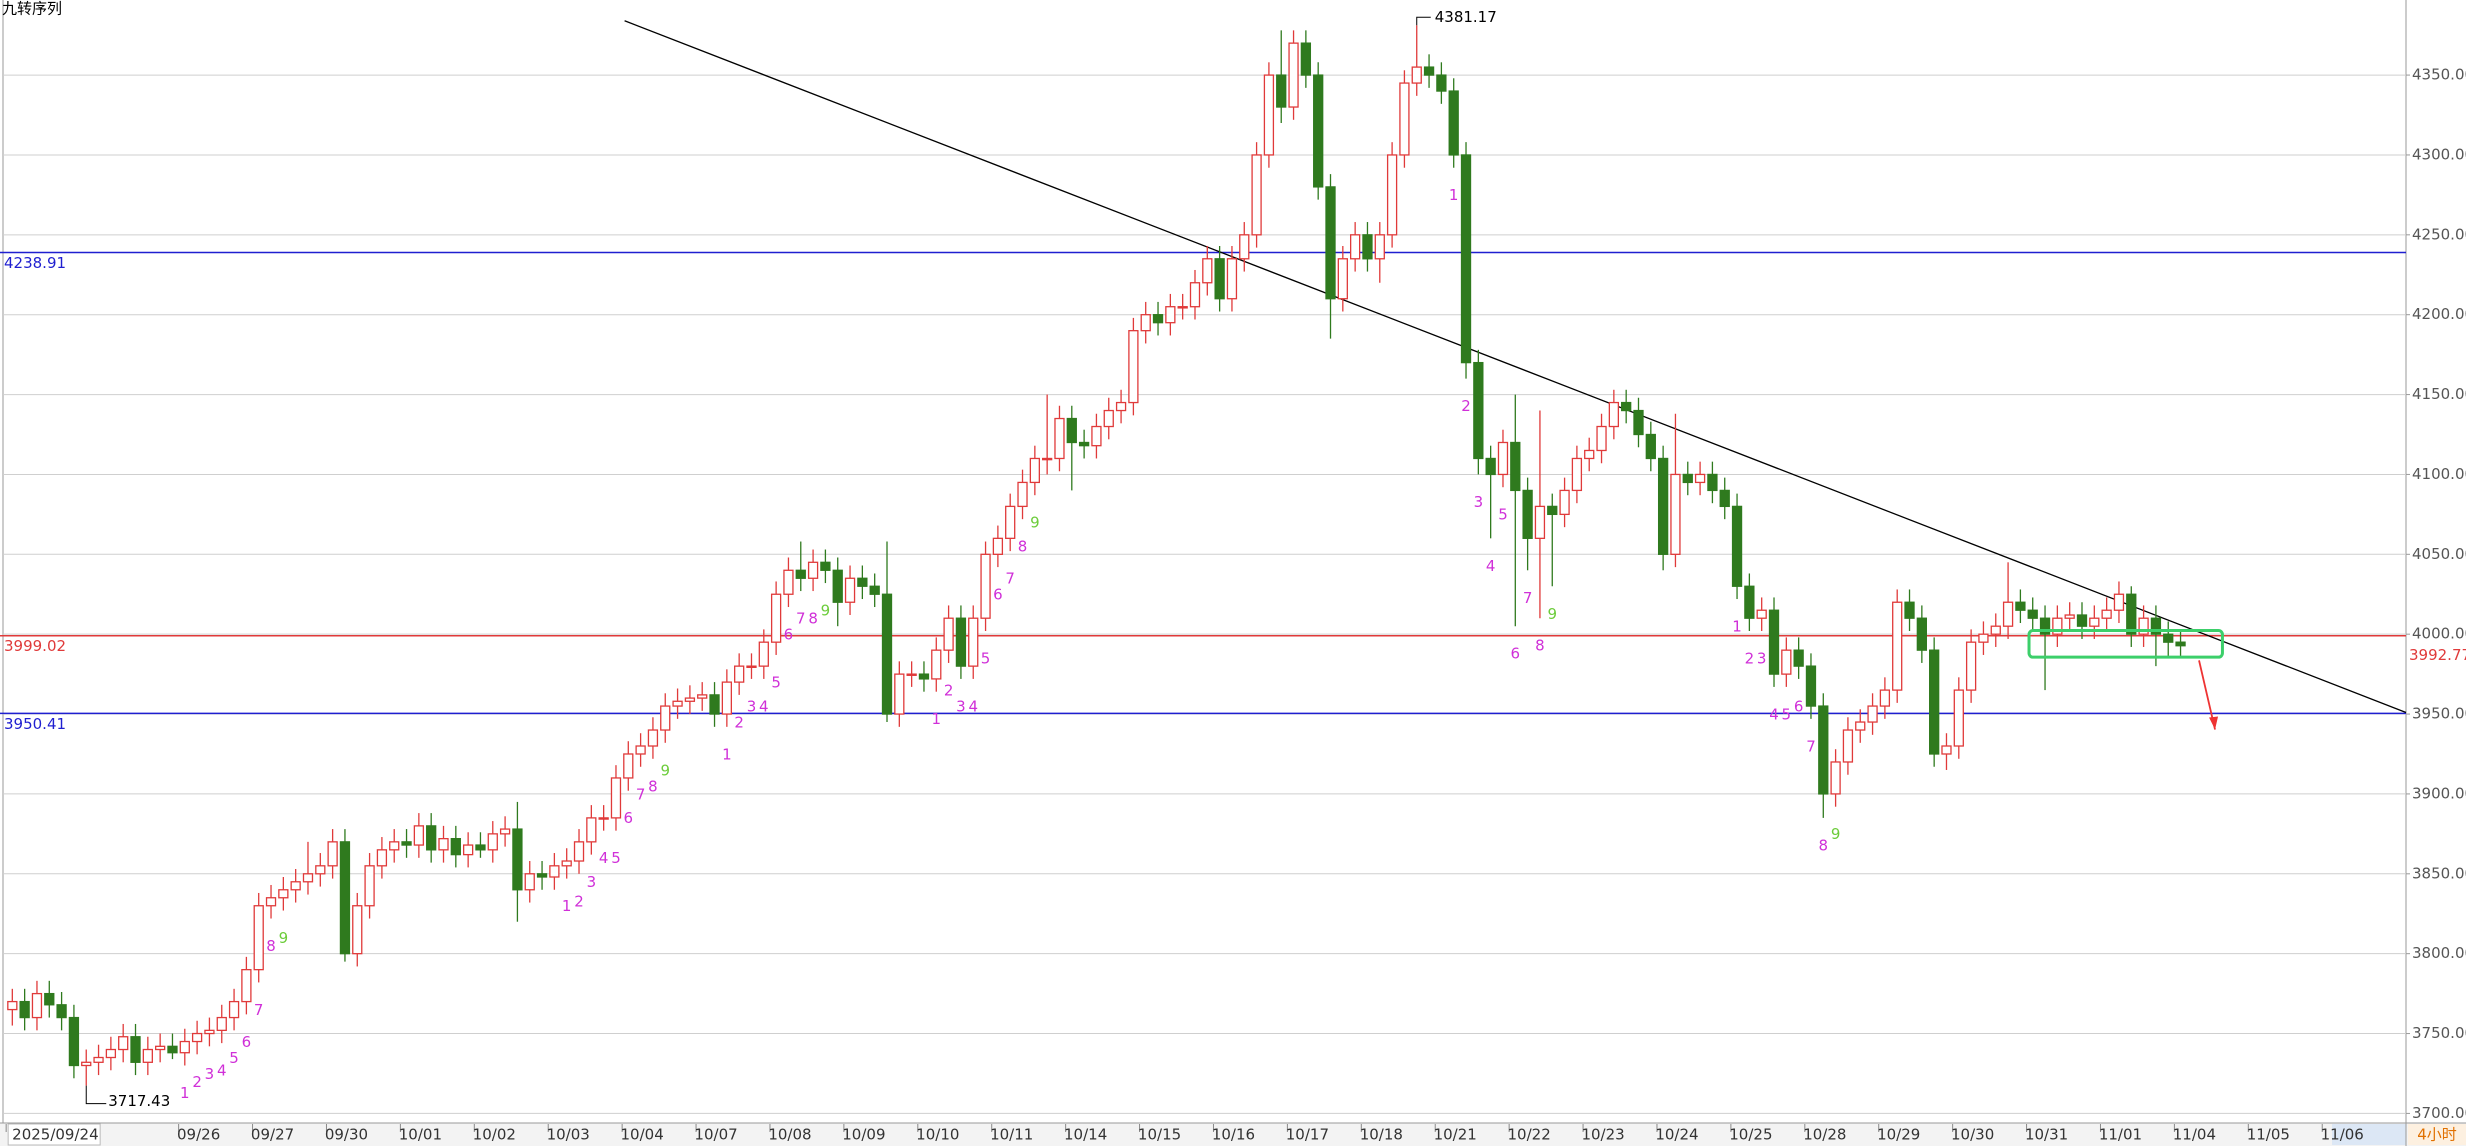  I want to click on x-tick-box, so click(54, 1134).